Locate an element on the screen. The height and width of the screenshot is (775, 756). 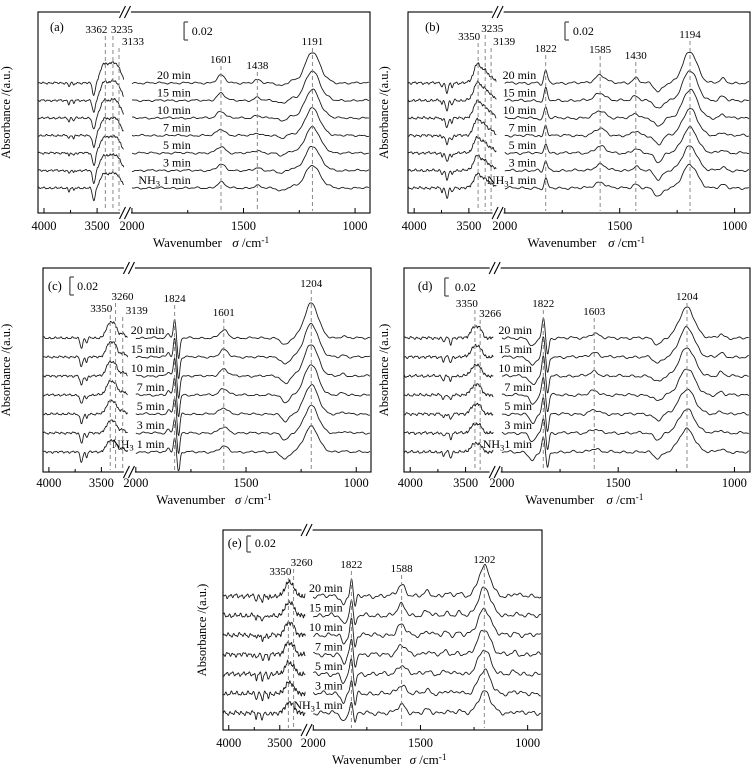
peak-annotation-label-1430: 1430 is located at coordinates (636, 56).